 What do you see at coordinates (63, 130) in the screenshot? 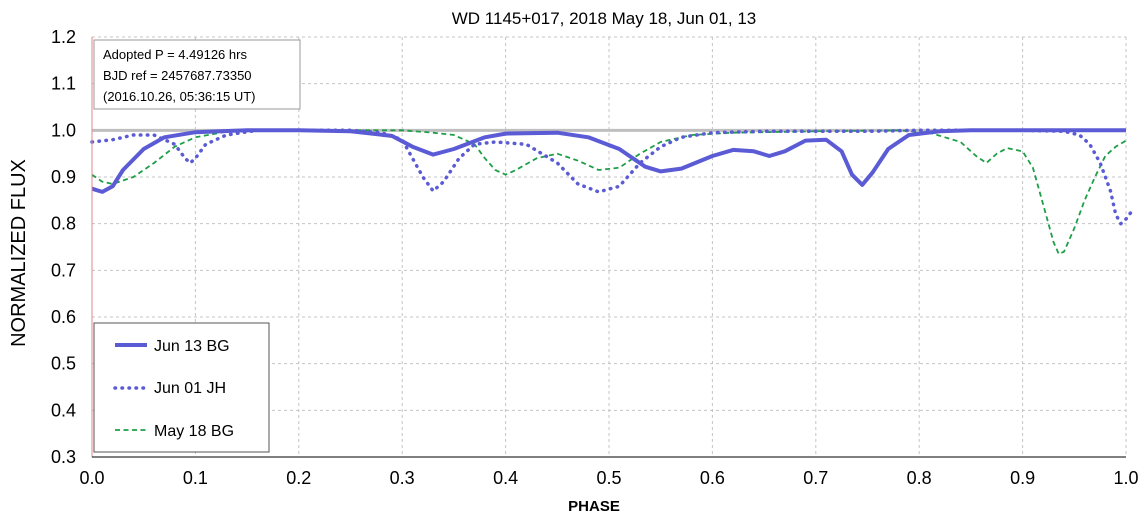
I see `y-tick-label: 1.0` at bounding box center [63, 130].